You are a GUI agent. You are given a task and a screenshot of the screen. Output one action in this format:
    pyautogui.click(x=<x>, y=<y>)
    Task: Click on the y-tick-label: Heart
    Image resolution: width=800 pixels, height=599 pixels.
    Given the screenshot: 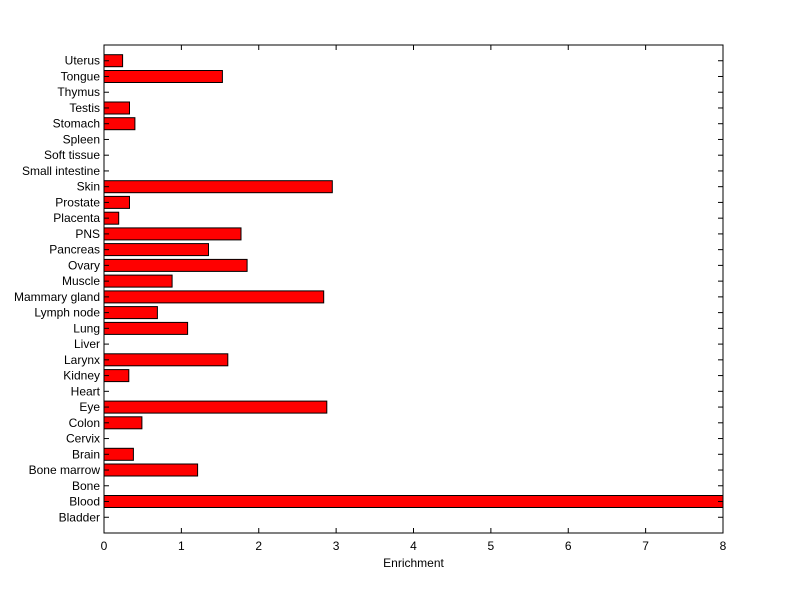 What is the action you would take?
    pyautogui.click(x=86, y=391)
    